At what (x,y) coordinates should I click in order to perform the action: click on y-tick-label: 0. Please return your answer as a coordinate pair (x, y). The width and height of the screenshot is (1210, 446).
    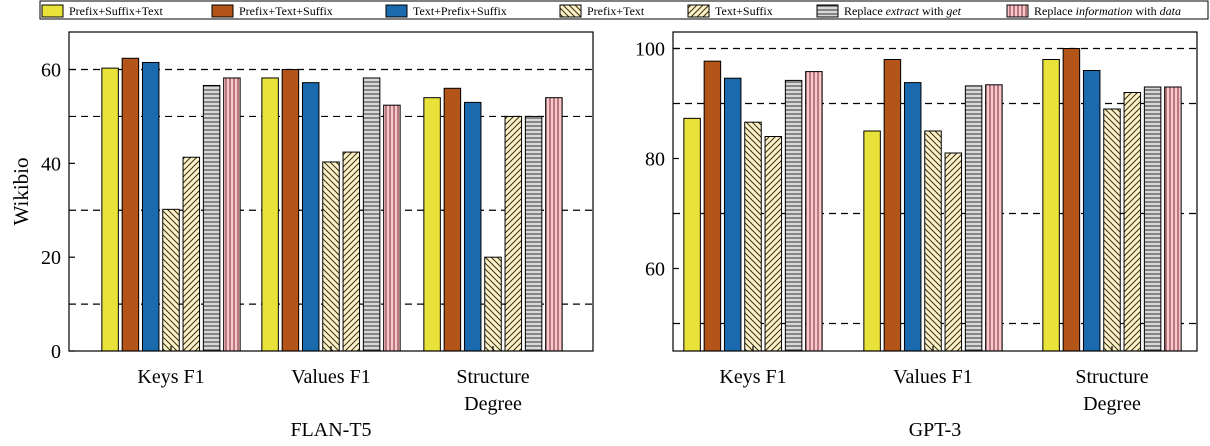
    Looking at the image, I should click on (56, 352).